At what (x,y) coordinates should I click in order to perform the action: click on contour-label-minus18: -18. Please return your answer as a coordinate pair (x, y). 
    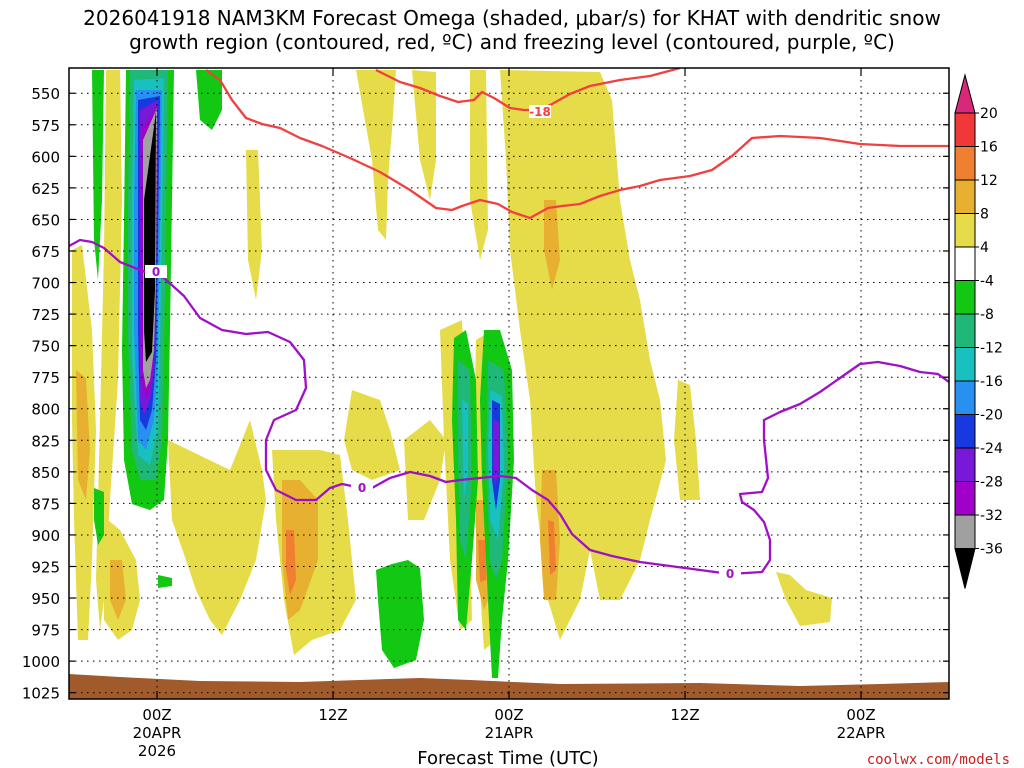
    Looking at the image, I should click on (540, 112).